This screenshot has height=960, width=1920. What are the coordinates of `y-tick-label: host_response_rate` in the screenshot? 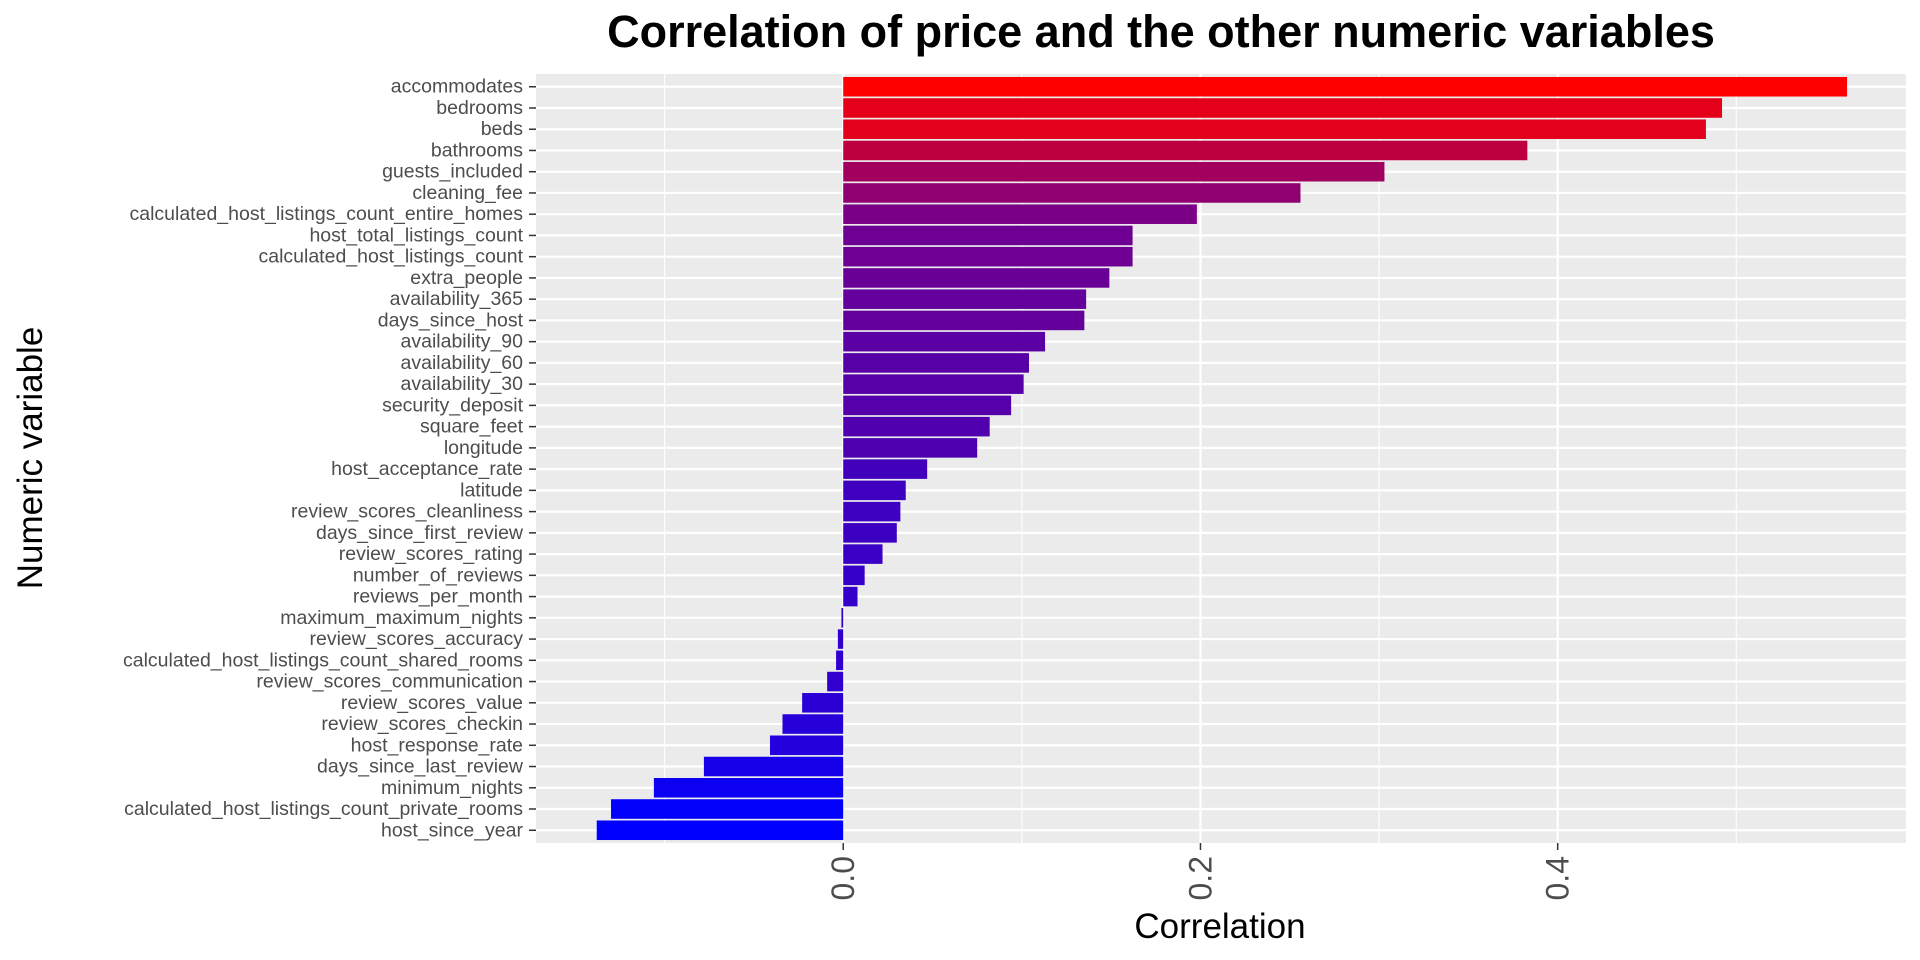 It's located at (437, 745).